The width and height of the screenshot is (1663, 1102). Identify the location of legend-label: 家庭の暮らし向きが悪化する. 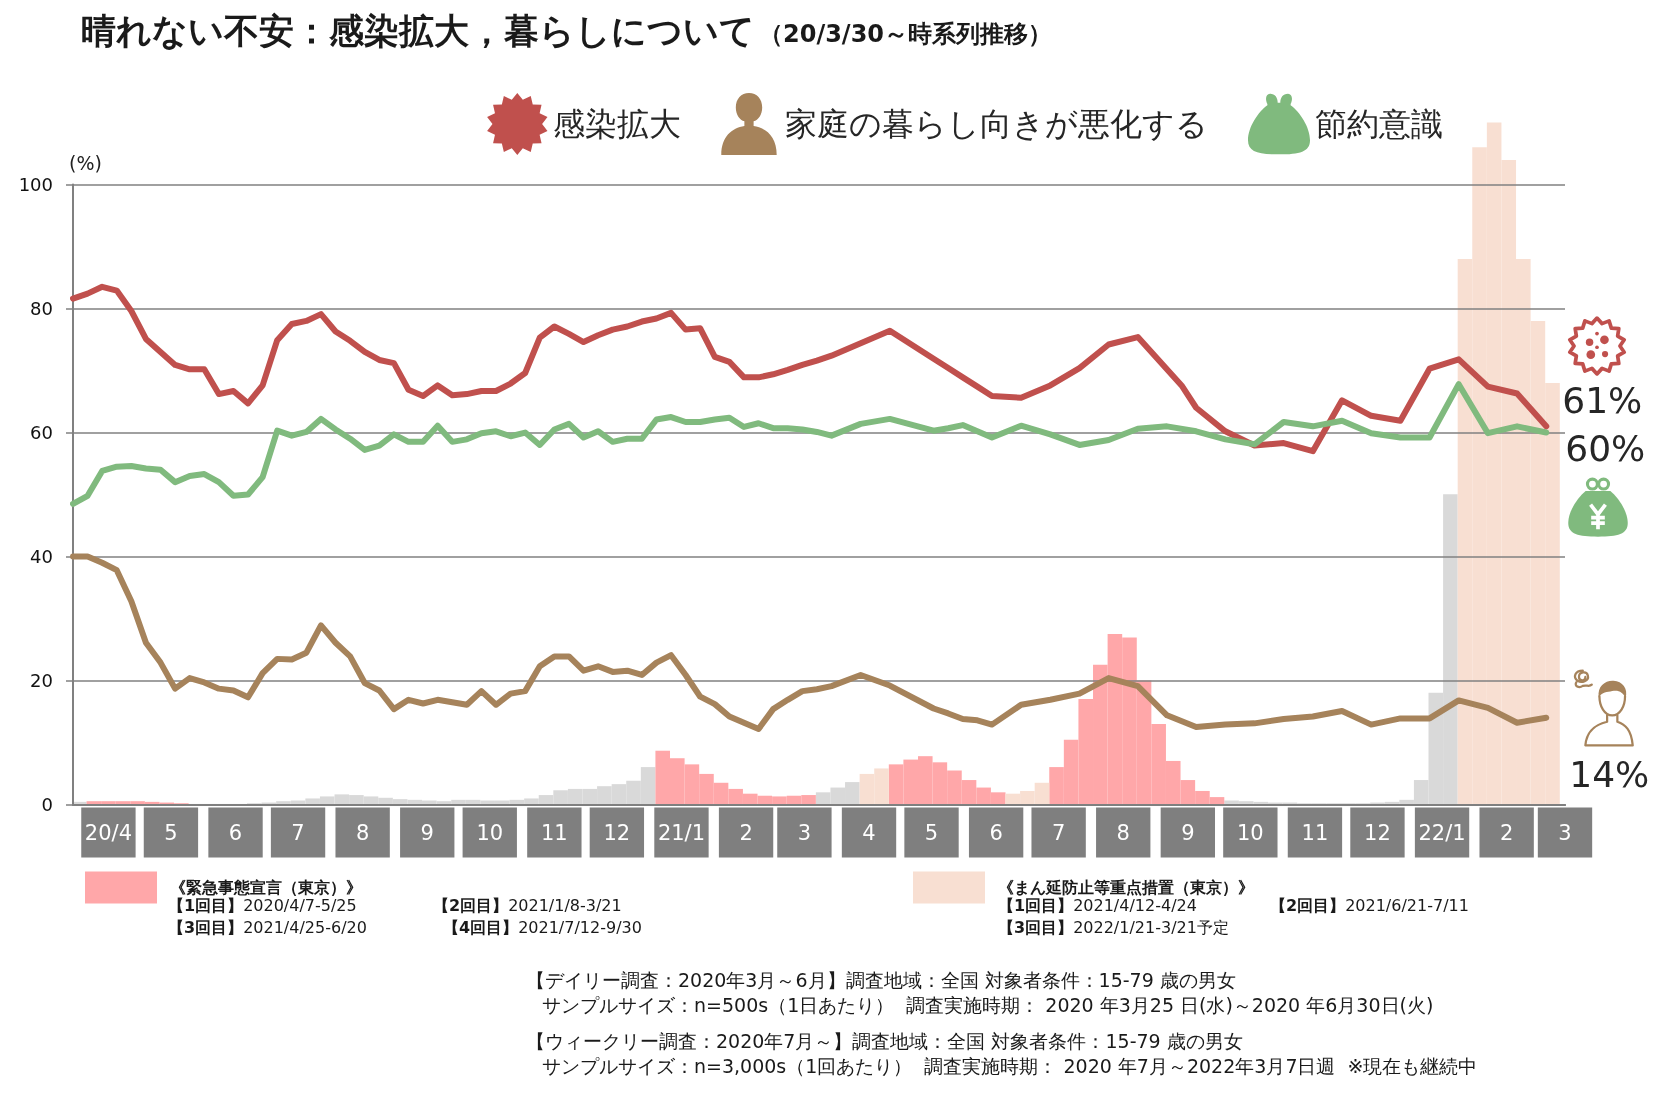
(996, 124).